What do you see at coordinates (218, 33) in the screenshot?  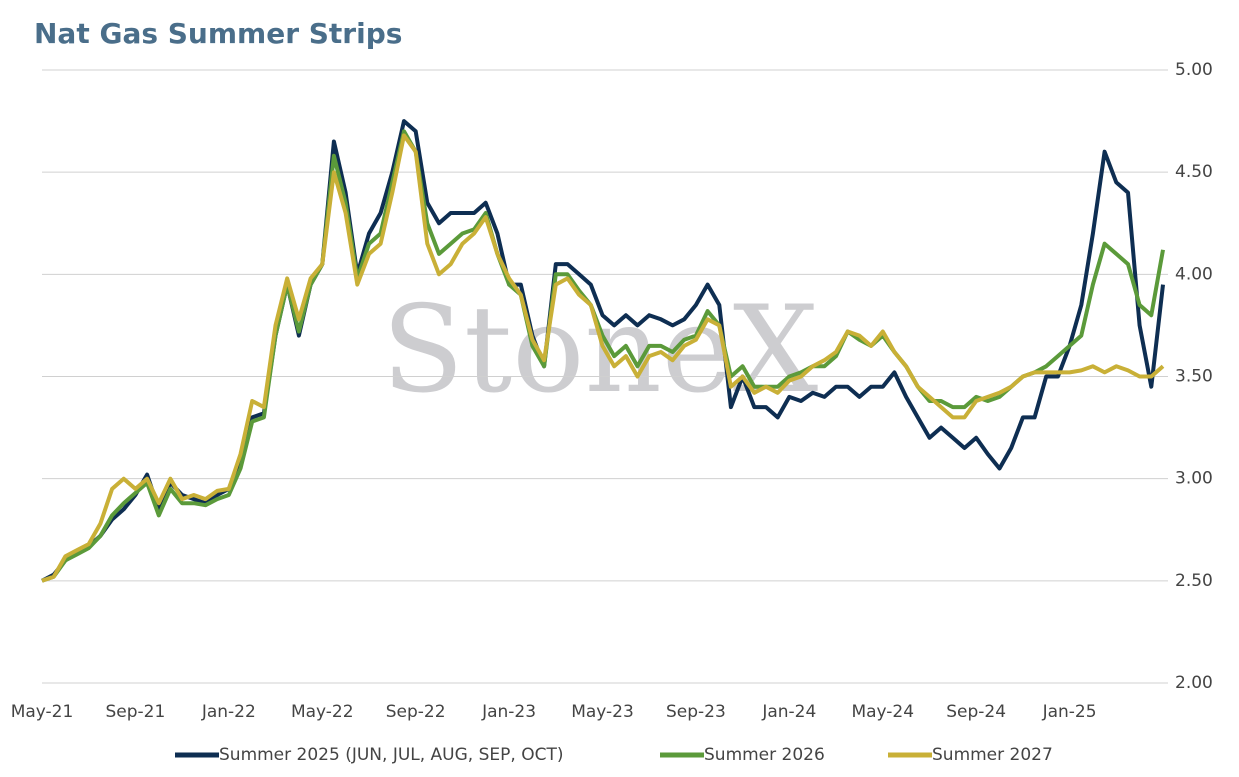 I see `chart-title: Nat Gas Summer Strips` at bounding box center [218, 33].